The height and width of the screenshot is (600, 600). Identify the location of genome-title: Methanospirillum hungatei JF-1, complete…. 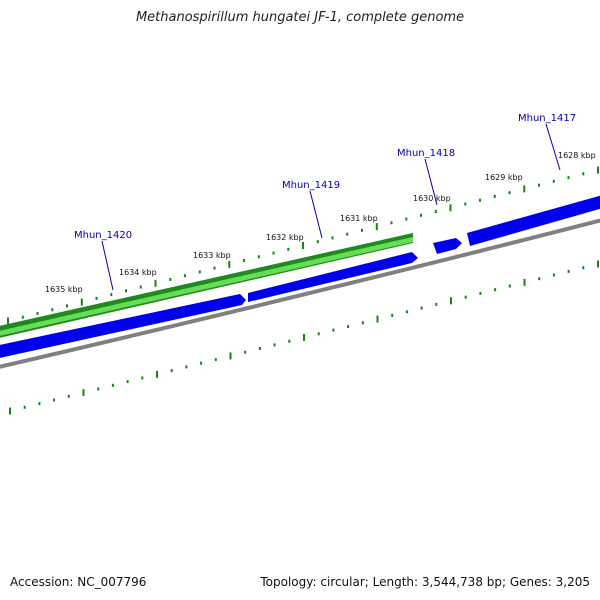
(300, 17).